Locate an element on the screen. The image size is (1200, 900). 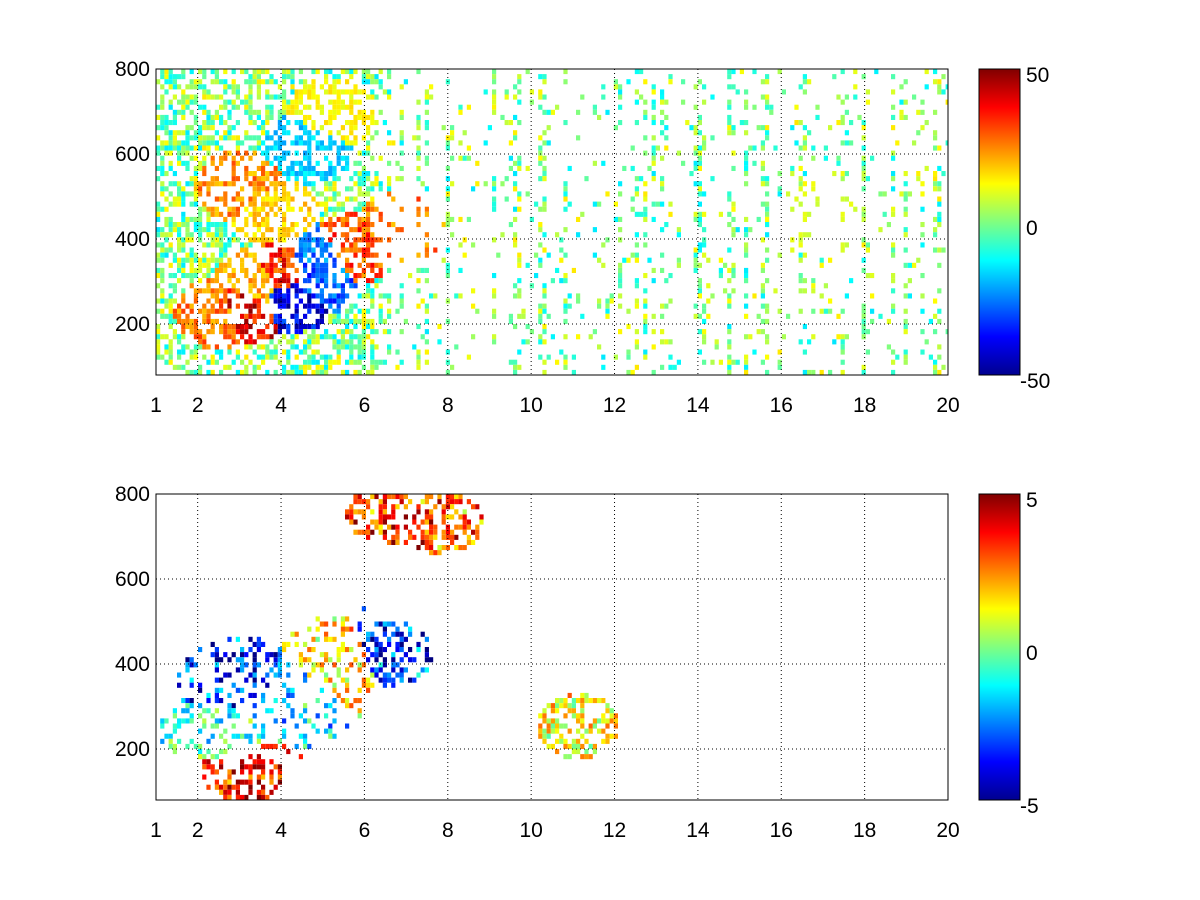
top-x-tick-label: 1 is located at coordinates (156, 405).